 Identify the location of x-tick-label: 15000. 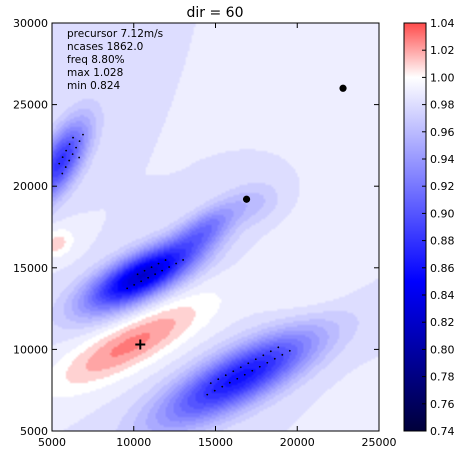
(215, 442).